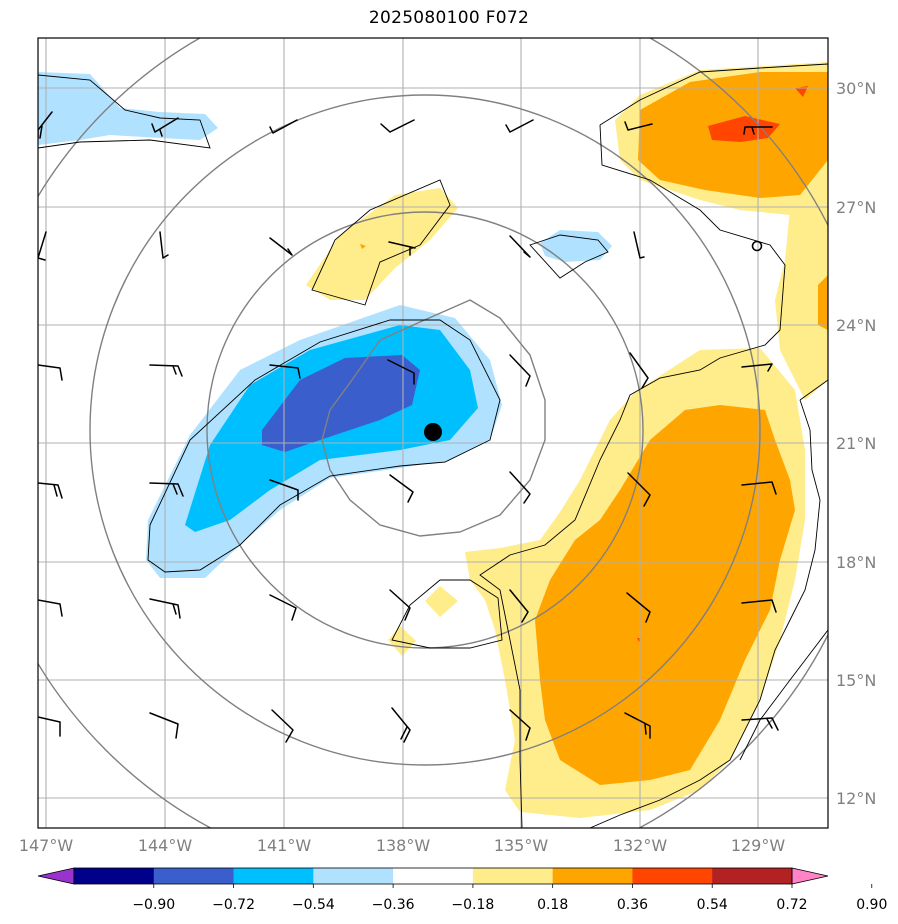 This screenshot has width=898, height=924. What do you see at coordinates (856, 798) in the screenshot?
I see `lat-label: 12°N` at bounding box center [856, 798].